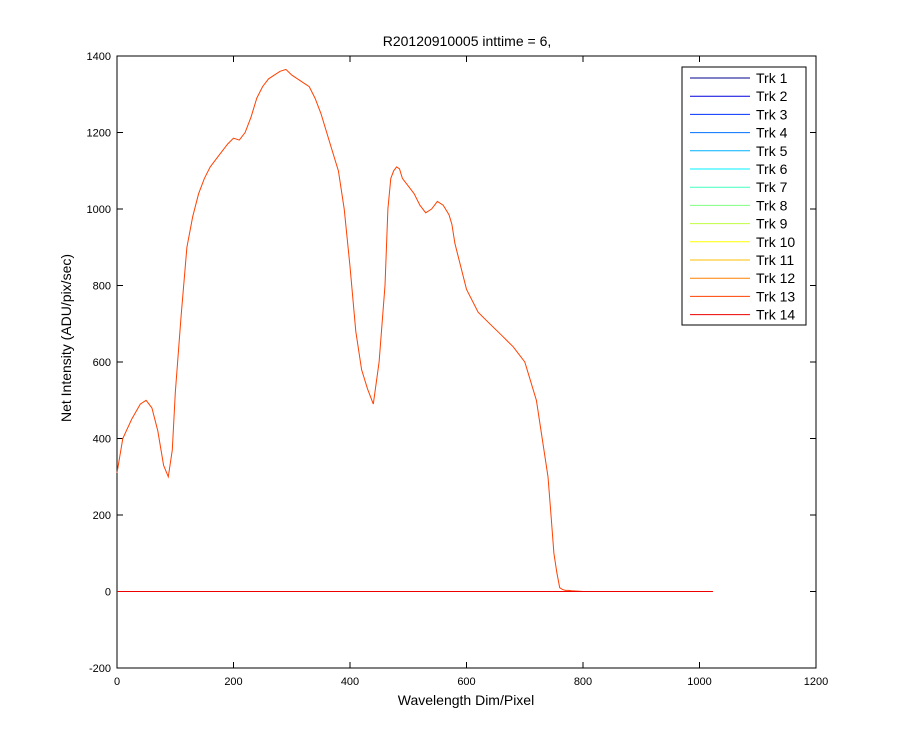 This screenshot has height=750, width=900. Describe the element at coordinates (66, 338) in the screenshot. I see `y-axis-label: Net Intensity (ADU/pix/sec)` at that location.